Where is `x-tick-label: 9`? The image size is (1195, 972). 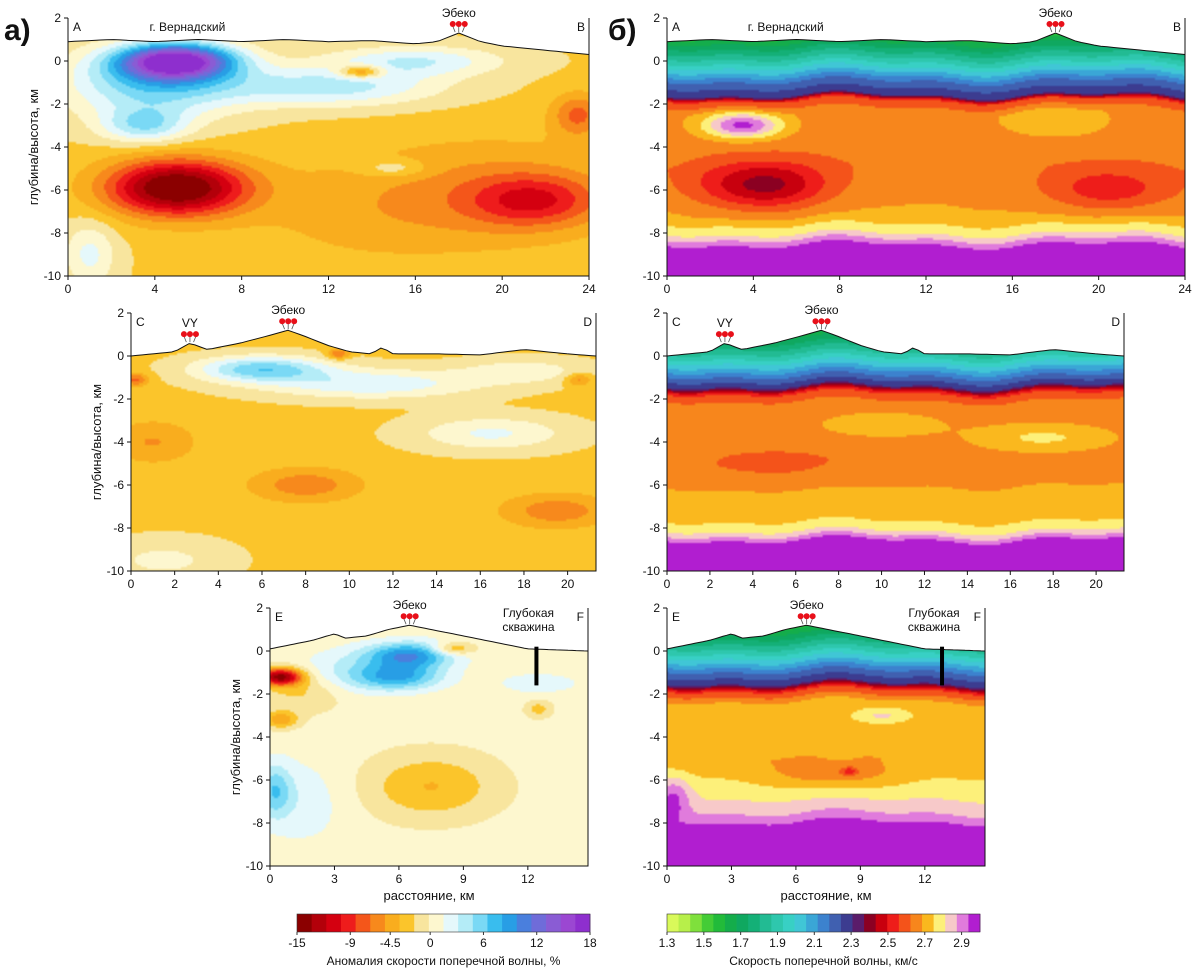 x-tick-label: 9 is located at coordinates (860, 879).